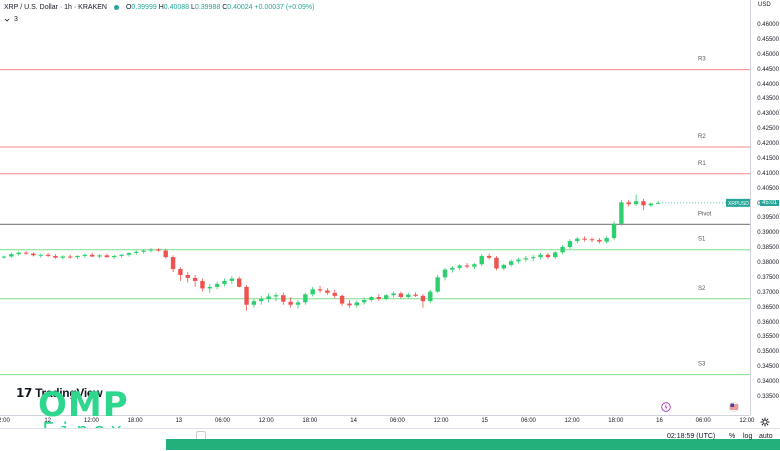 The height and width of the screenshot is (451, 780). I want to click on currency-label: USD, so click(764, 5).